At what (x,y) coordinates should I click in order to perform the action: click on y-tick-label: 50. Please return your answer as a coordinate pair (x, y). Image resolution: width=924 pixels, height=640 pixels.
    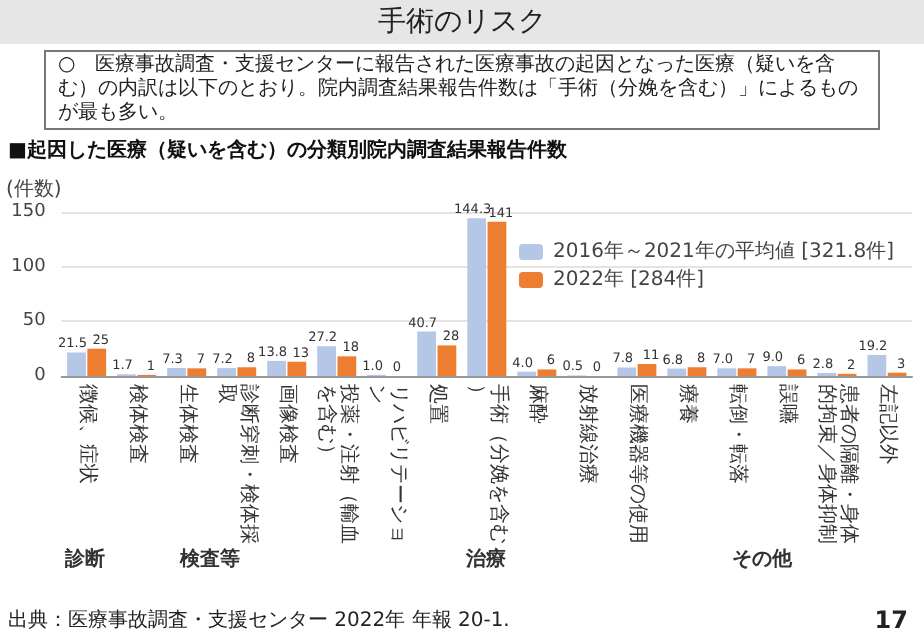
    Looking at the image, I should click on (34, 321).